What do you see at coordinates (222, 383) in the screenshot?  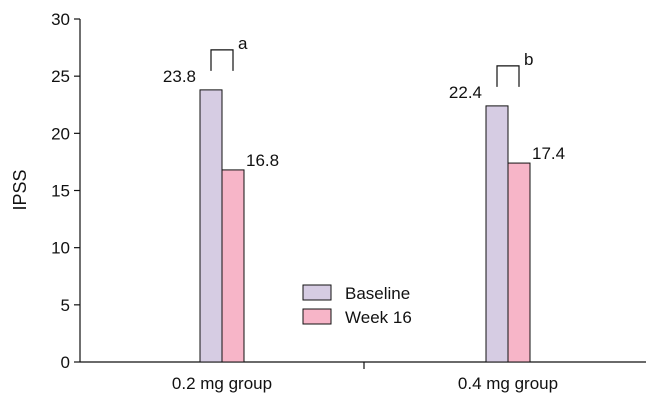 I see `x-category-label: 0.2 mg group` at bounding box center [222, 383].